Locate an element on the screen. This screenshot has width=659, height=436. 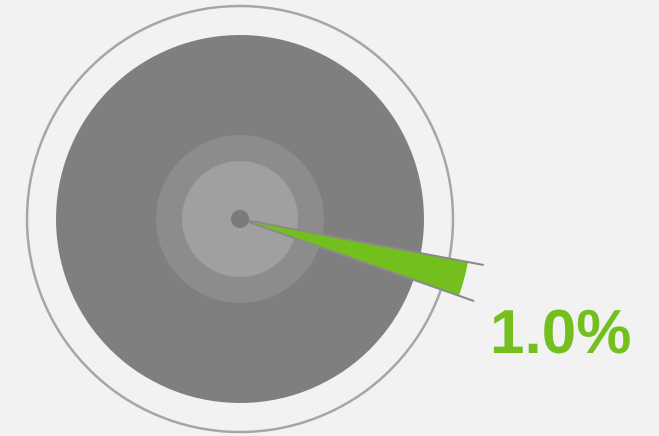
slice-value-label: 1.0% is located at coordinates (560, 332).